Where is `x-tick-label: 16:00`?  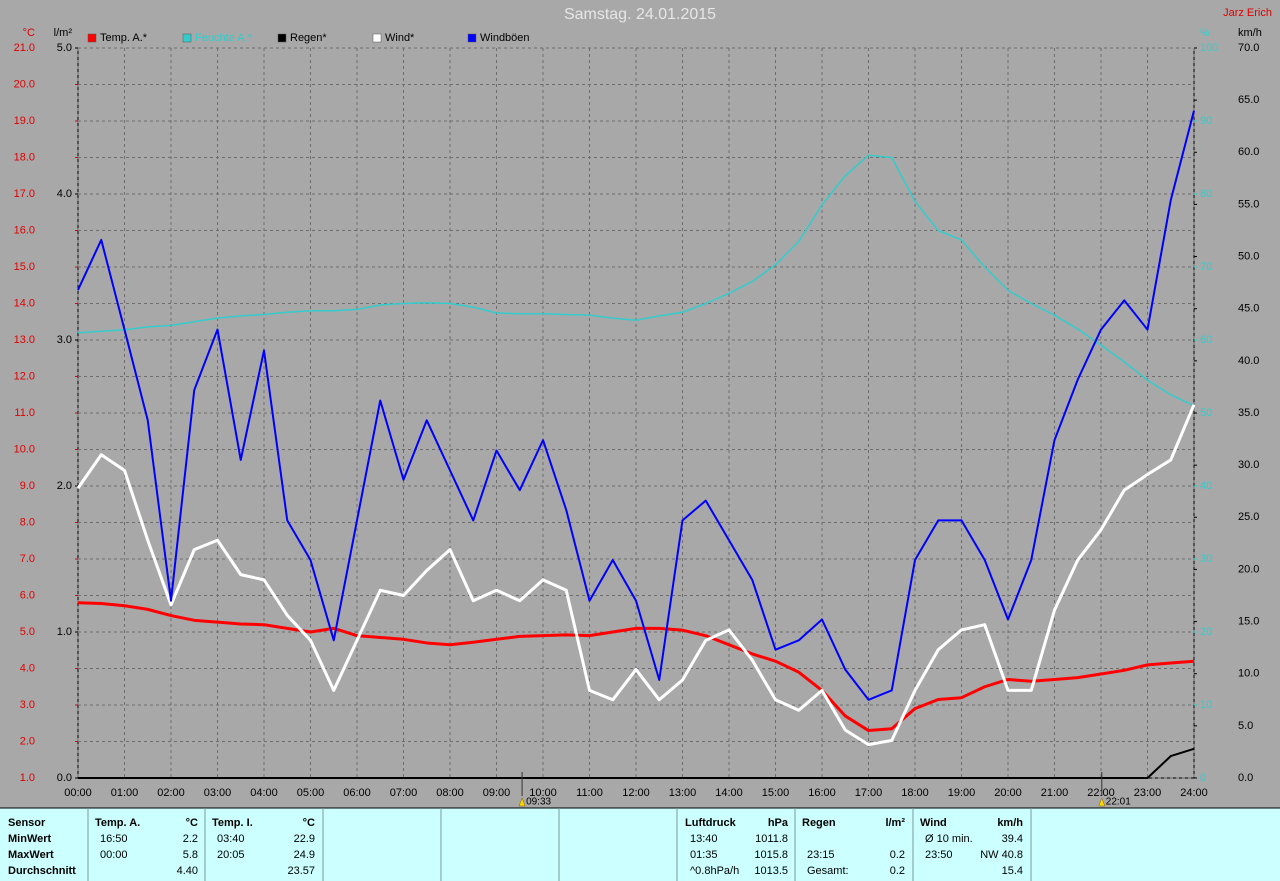
x-tick-label: 16:00 is located at coordinates (822, 793).